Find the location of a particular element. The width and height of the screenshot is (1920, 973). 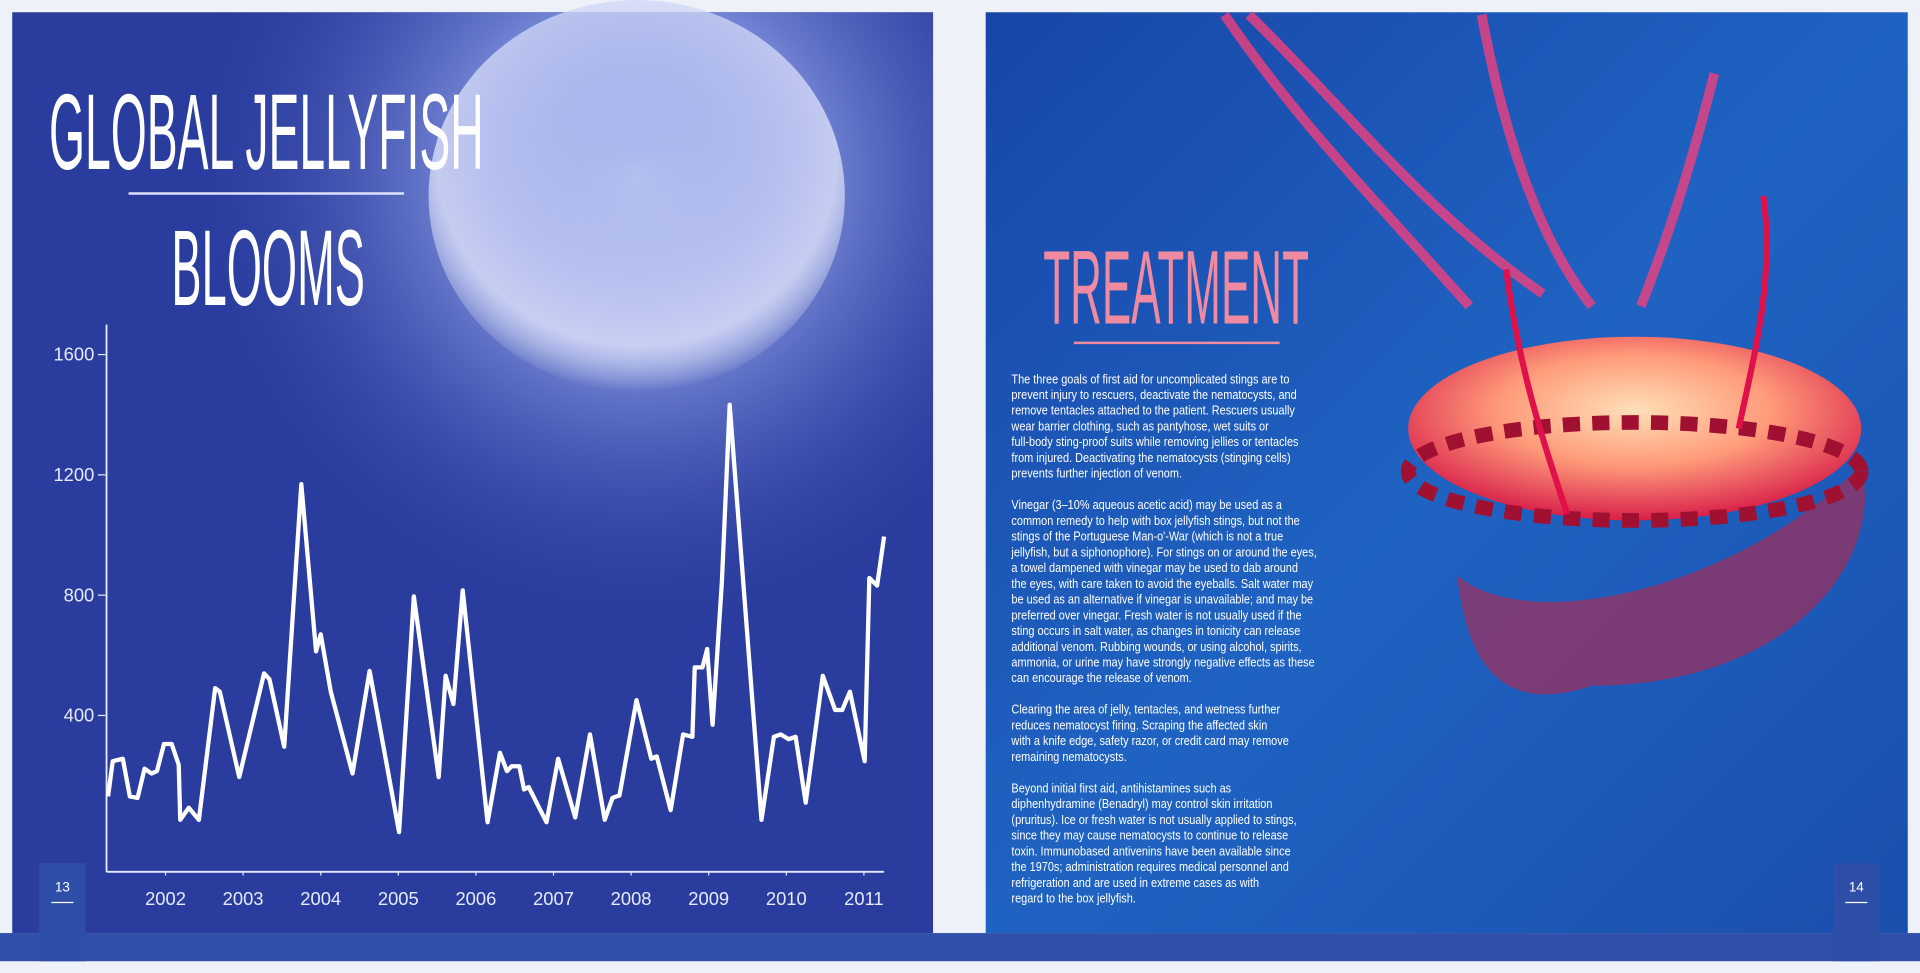

y-tick-label: 800 is located at coordinates (79, 594).